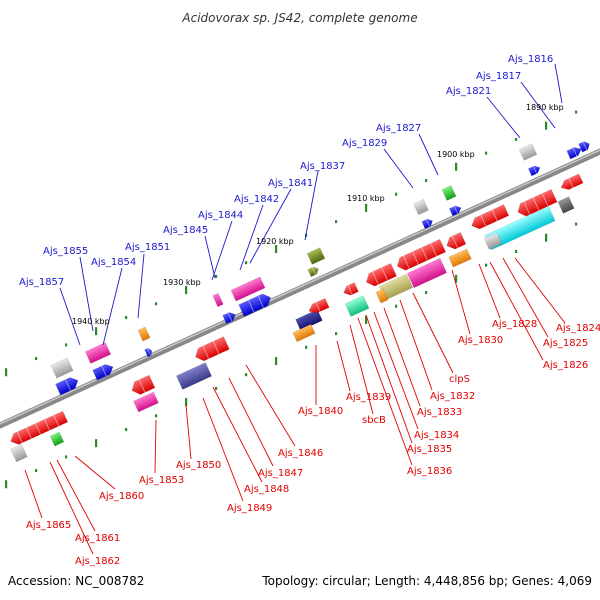 The image size is (600, 600). I want to click on gene-label-ajs1833: Ajs_1833, so click(439, 412).